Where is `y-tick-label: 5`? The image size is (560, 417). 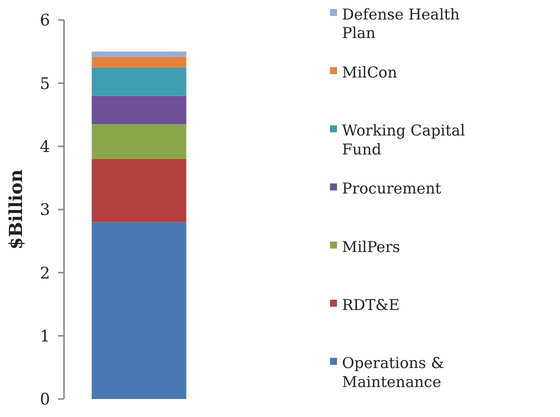
y-tick-label: 5 is located at coordinates (45, 83).